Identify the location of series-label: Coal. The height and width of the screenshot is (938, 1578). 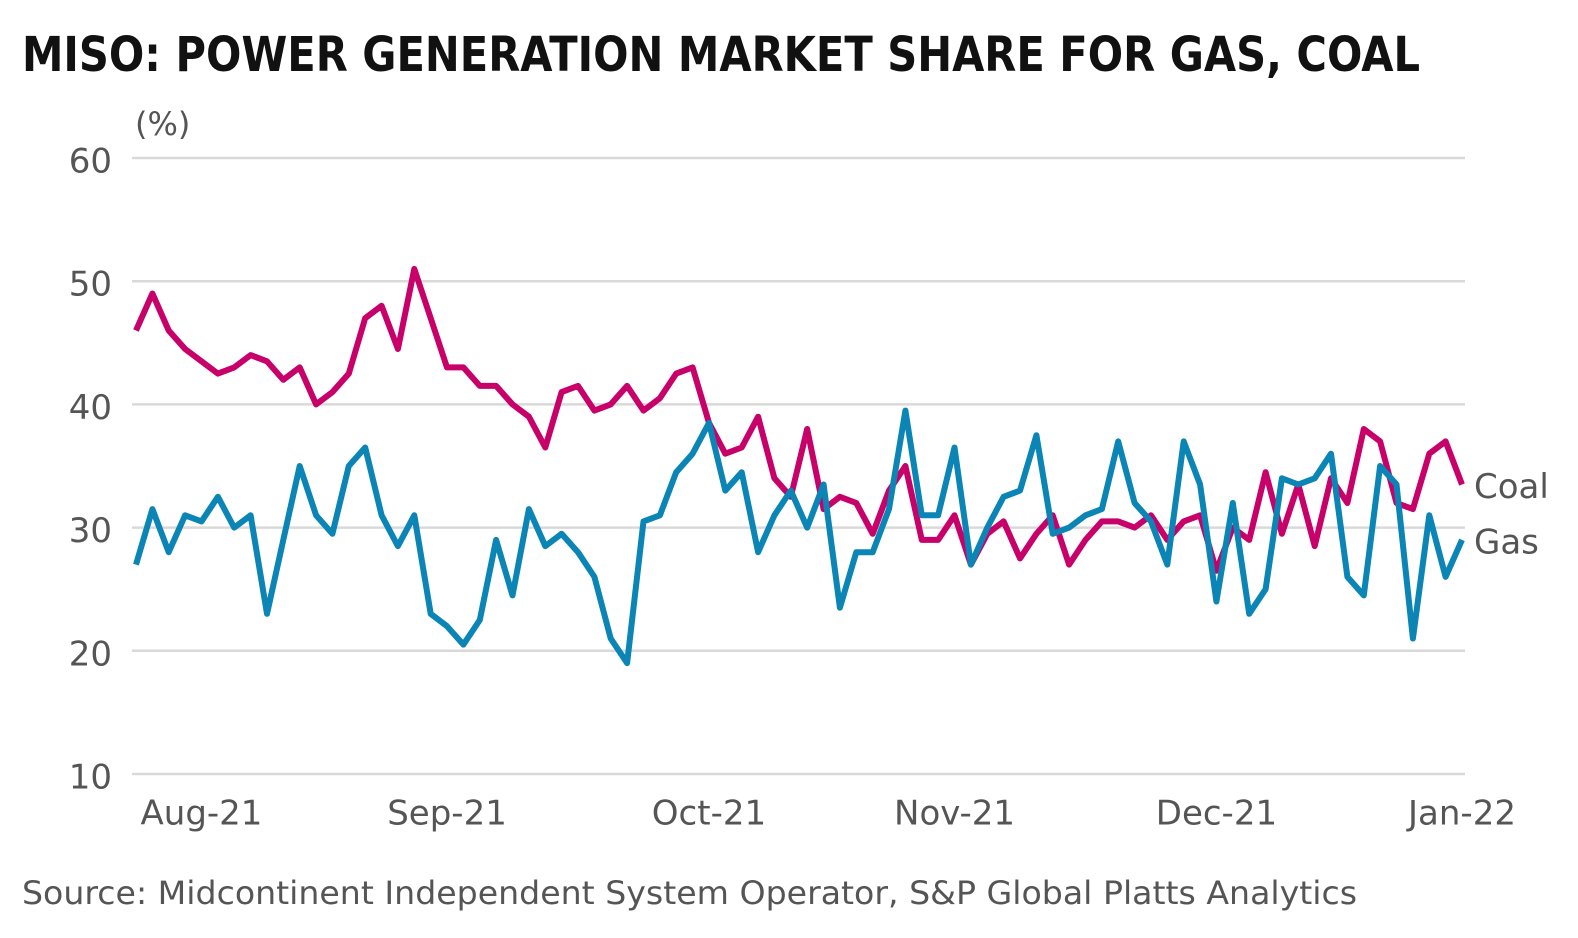
(1511, 487).